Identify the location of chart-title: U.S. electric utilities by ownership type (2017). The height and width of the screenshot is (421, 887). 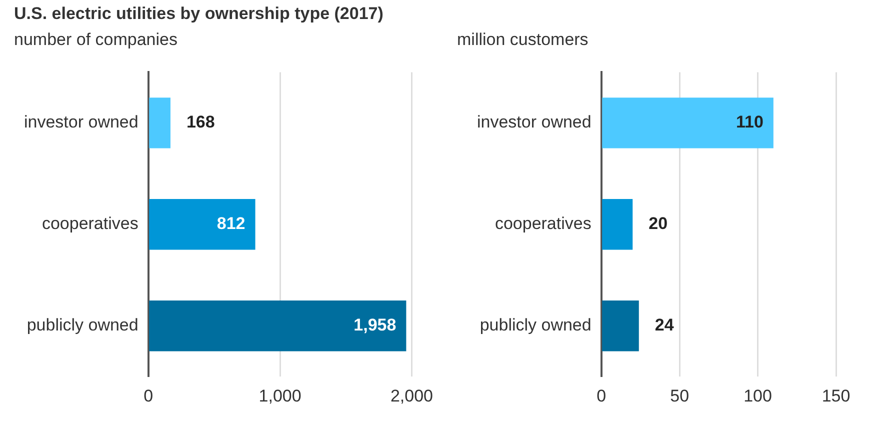
(199, 14).